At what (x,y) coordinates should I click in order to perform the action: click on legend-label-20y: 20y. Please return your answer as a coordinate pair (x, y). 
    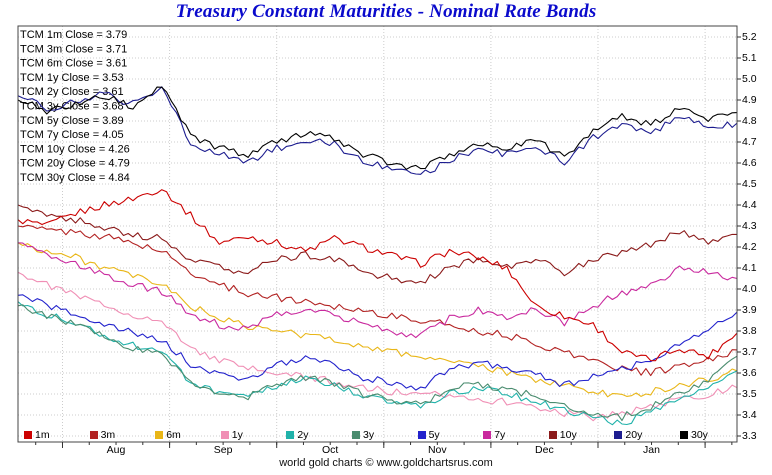
    Looking at the image, I should click on (634, 435).